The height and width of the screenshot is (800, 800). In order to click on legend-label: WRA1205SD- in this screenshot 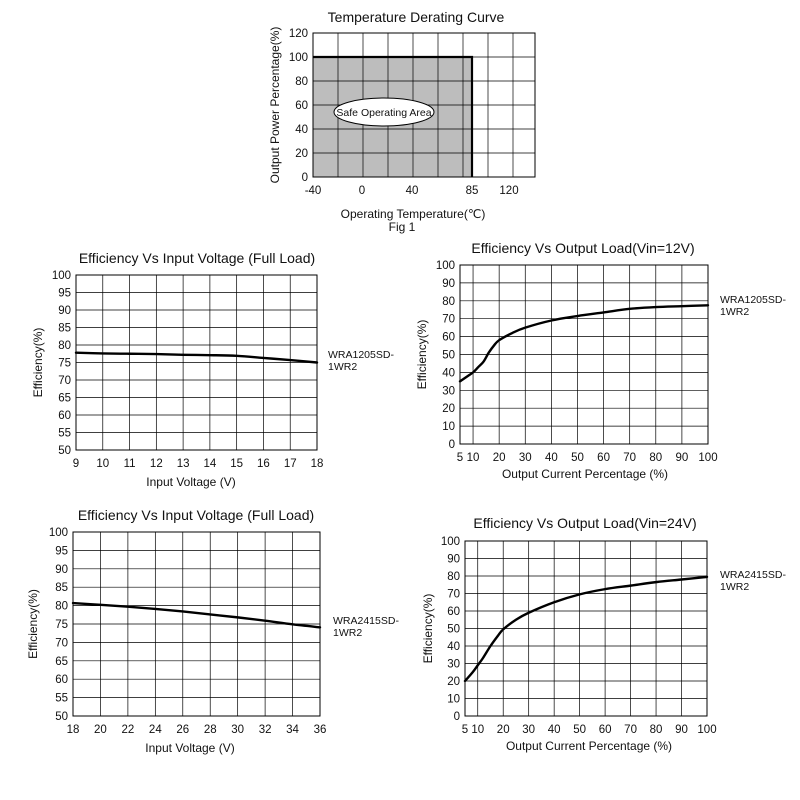, I will do `click(361, 355)`.